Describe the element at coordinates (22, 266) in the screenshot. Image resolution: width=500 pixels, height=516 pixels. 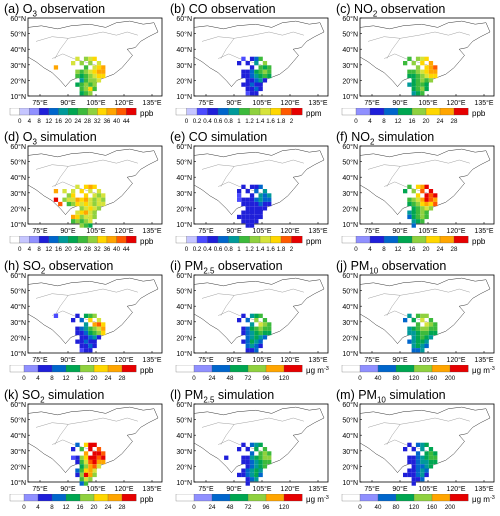
I see `panel-title-text: (h) SO` at that location.